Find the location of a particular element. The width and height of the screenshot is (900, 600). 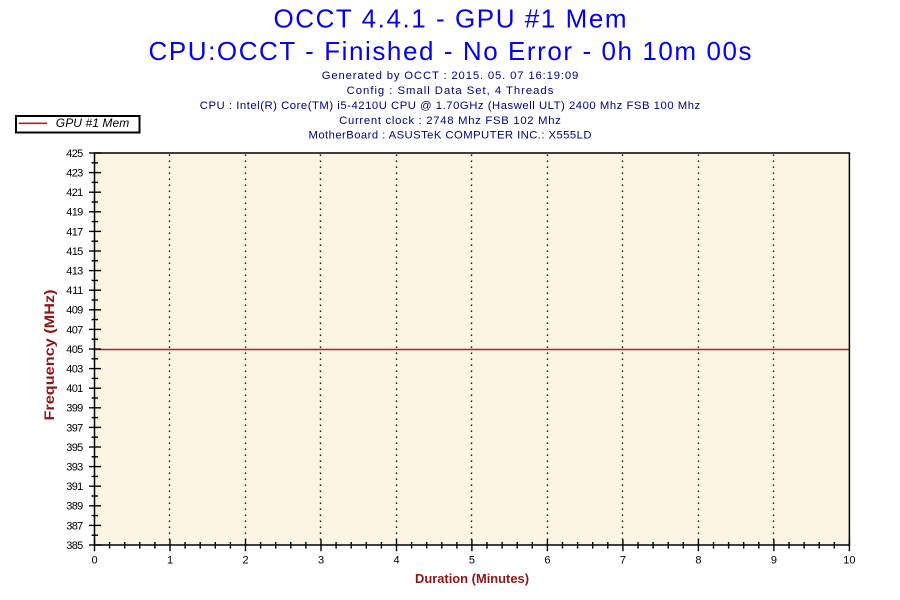

svg-text: 10 is located at coordinates (849, 561).